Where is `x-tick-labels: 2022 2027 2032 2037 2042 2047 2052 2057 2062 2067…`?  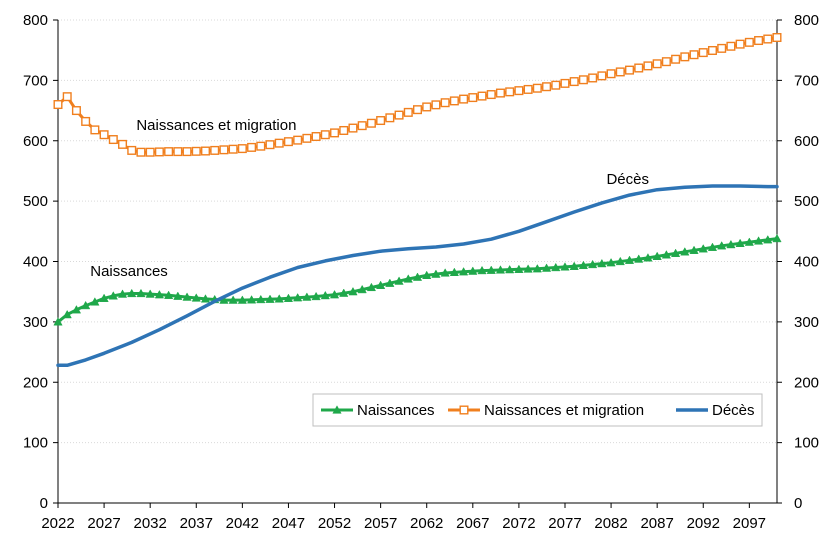
x-tick-labels: 2022 2027 2032 2037 2042 2047 2052 2057 2062 2067… is located at coordinates (403, 523).